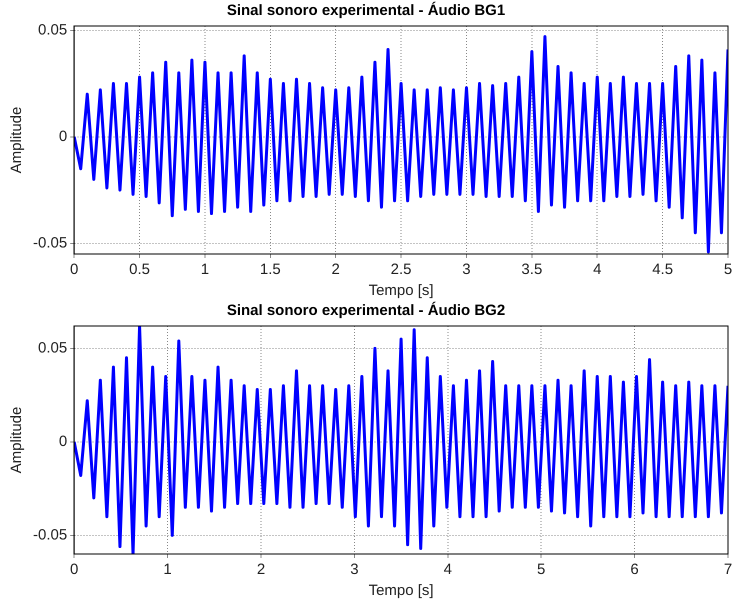 The image size is (742, 600). I want to click on x-tick-label: 6, so click(634, 569).